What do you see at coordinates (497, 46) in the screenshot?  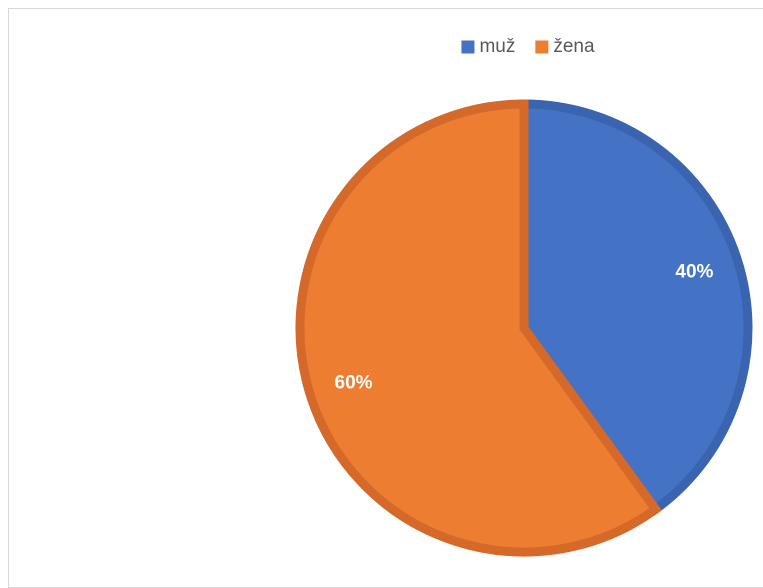 I see `legend-label-1: muž` at bounding box center [497, 46].